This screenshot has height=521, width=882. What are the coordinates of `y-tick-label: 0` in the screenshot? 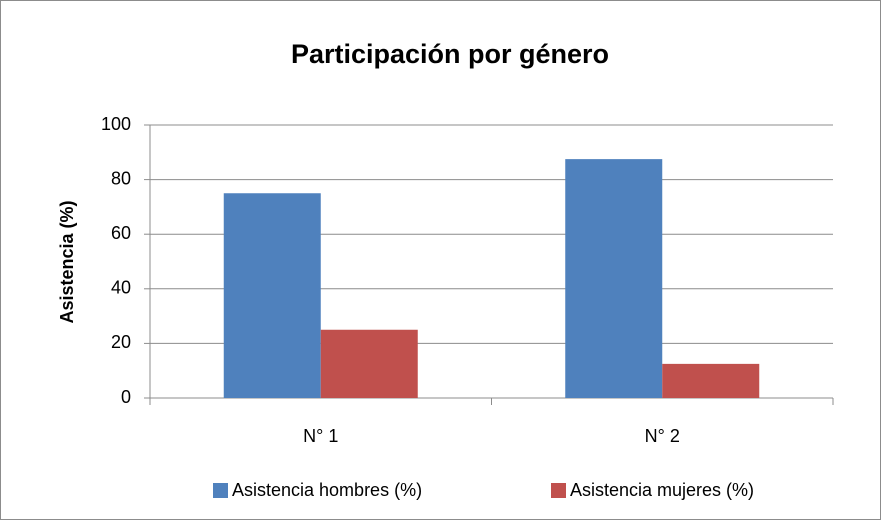 It's located at (126, 397).